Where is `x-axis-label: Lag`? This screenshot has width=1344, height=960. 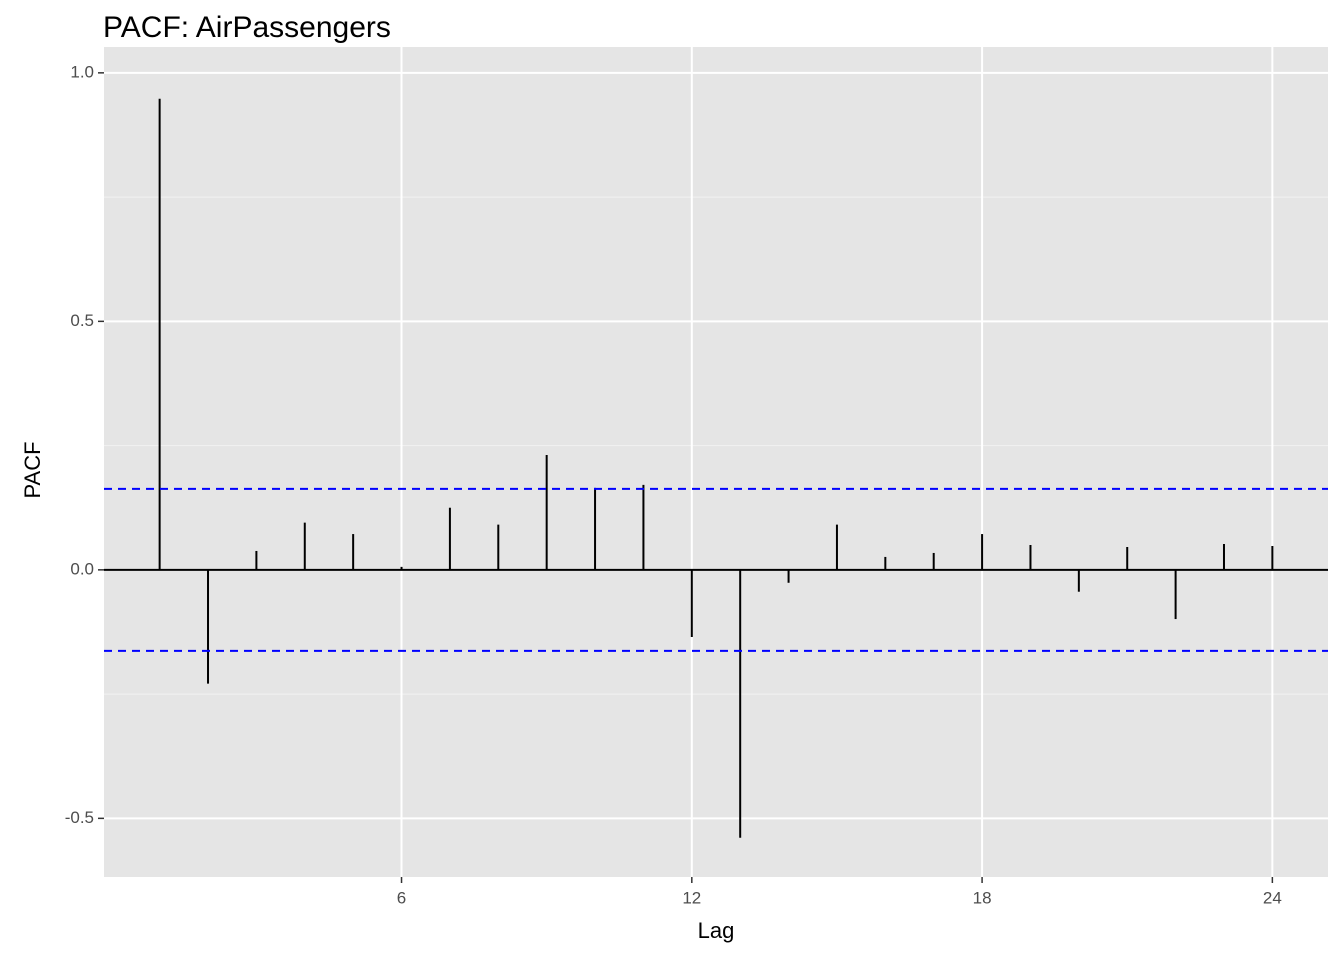 x-axis-label: Lag is located at coordinates (716, 930).